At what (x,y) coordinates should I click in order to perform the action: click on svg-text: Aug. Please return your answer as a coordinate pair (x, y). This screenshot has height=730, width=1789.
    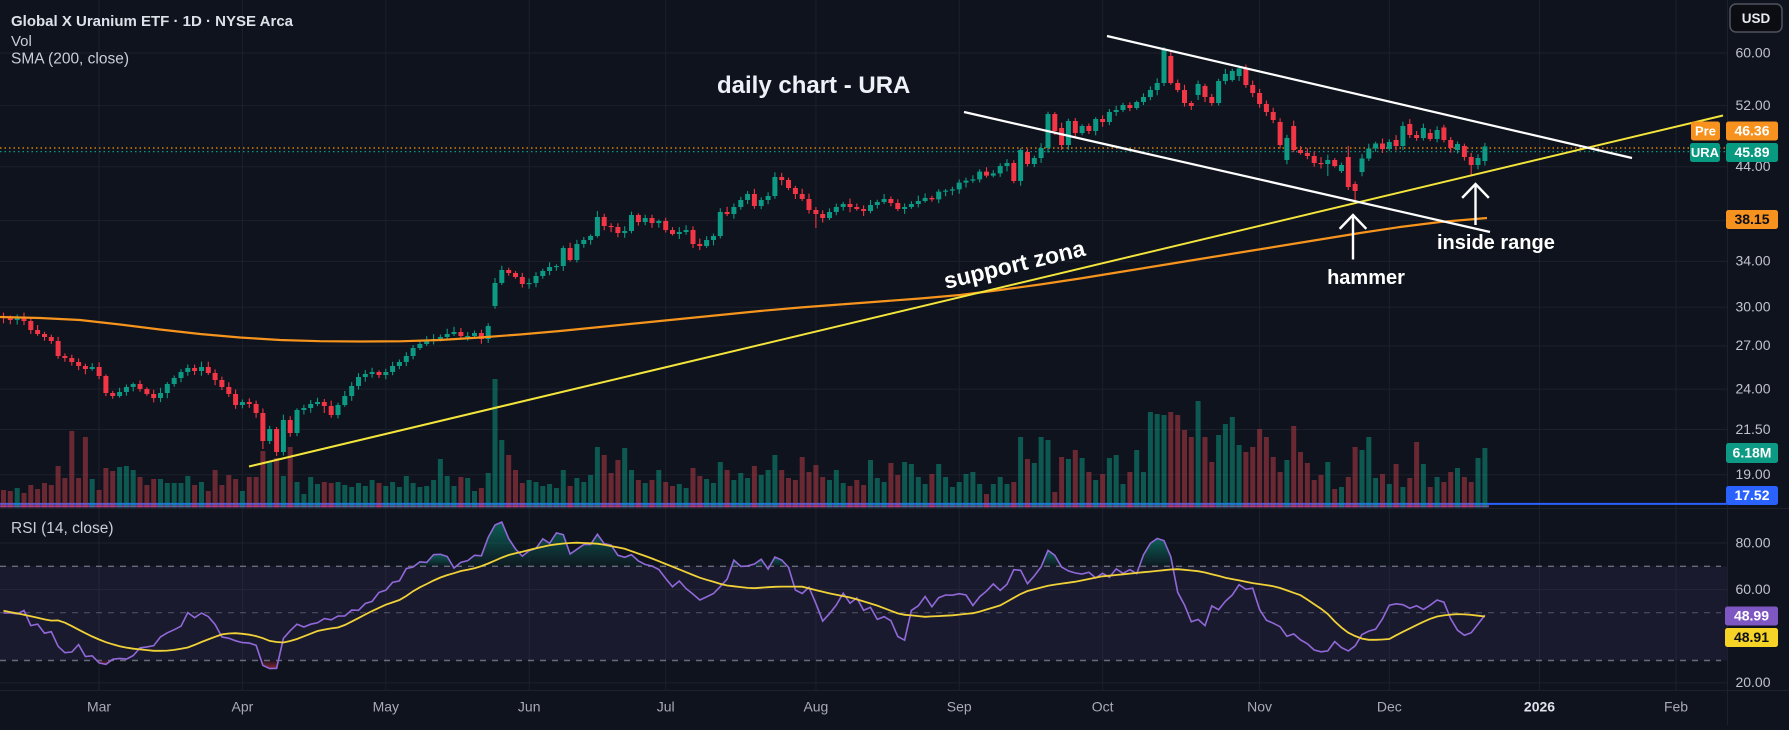
    Looking at the image, I should click on (815, 707).